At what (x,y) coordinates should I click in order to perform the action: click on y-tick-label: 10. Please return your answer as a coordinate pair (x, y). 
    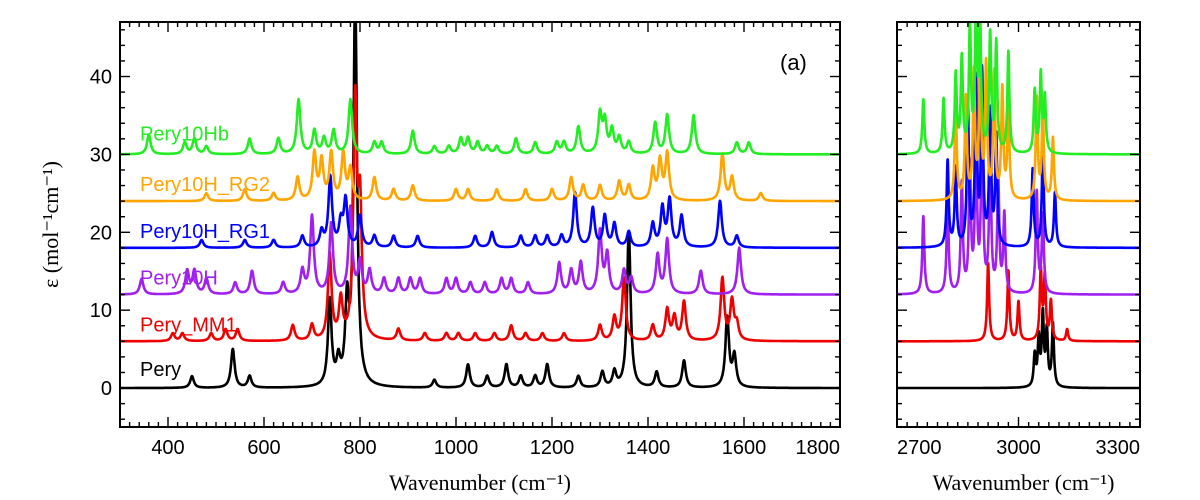
    Looking at the image, I should click on (101, 311).